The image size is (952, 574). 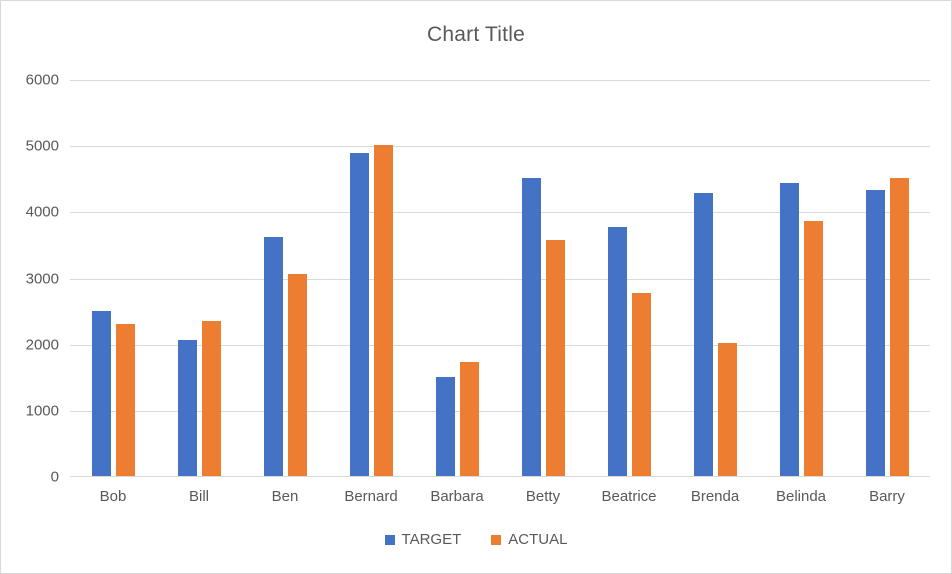 What do you see at coordinates (703, 334) in the screenshot?
I see `bar-target-brenda` at bounding box center [703, 334].